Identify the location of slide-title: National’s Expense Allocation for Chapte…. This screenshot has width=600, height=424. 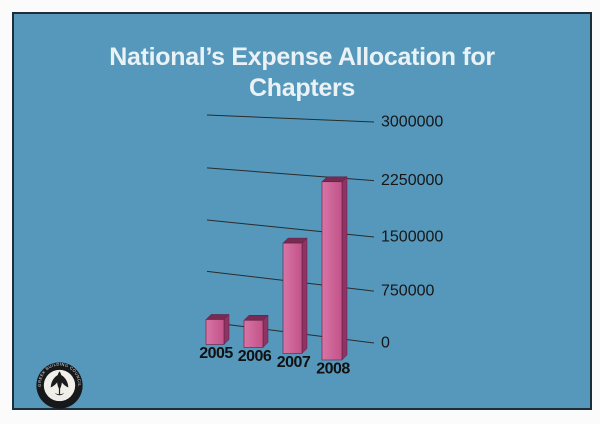
(302, 73).